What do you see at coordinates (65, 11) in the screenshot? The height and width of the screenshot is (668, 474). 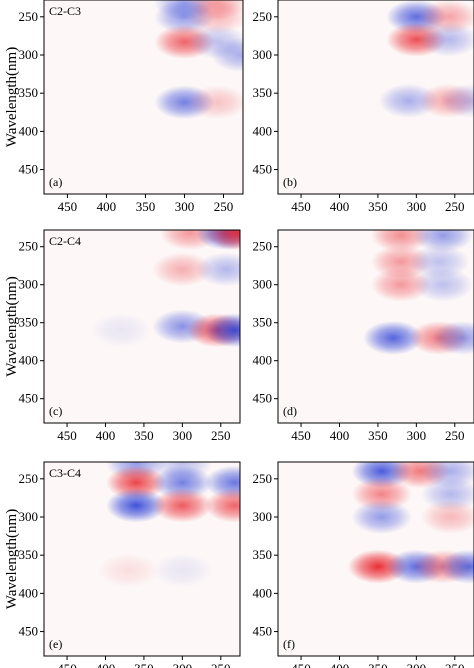 I see `panel-title: C2-C3` at bounding box center [65, 11].